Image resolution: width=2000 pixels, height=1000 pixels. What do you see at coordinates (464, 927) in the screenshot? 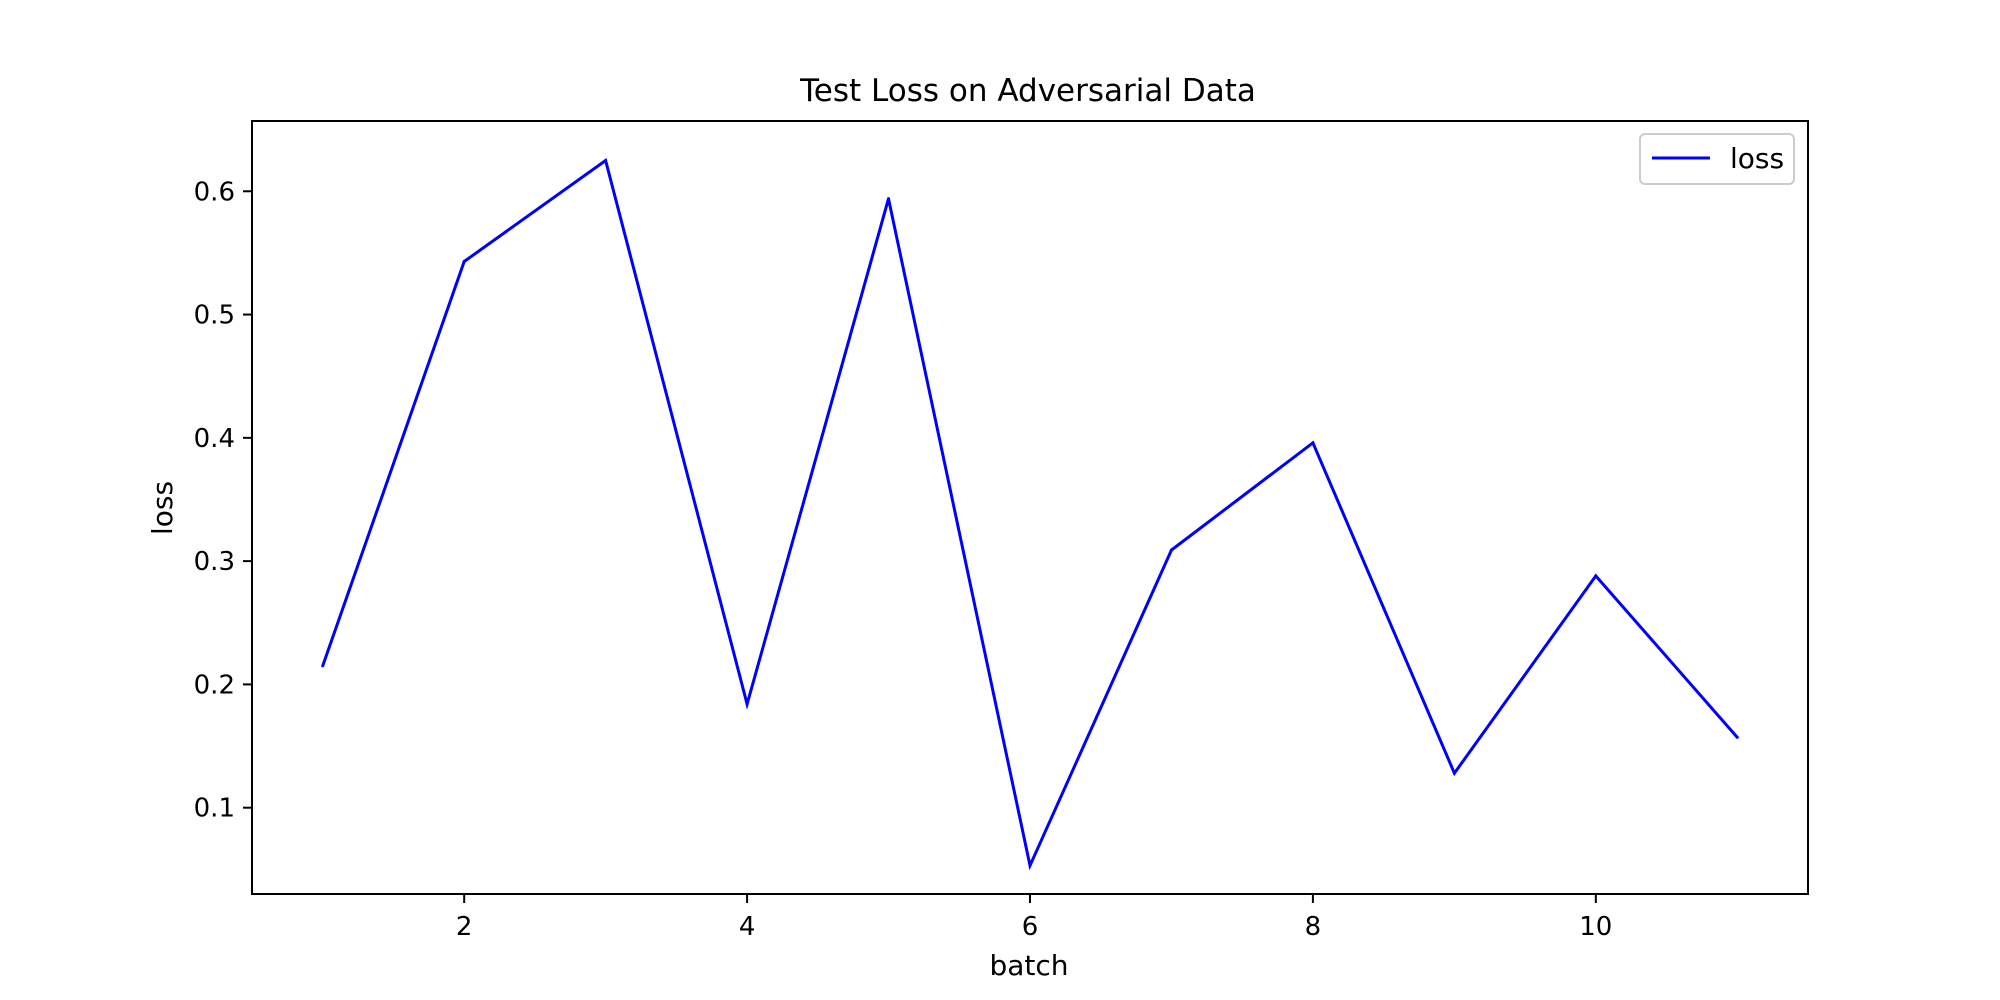
I see `x-tick-label: 2` at bounding box center [464, 927].